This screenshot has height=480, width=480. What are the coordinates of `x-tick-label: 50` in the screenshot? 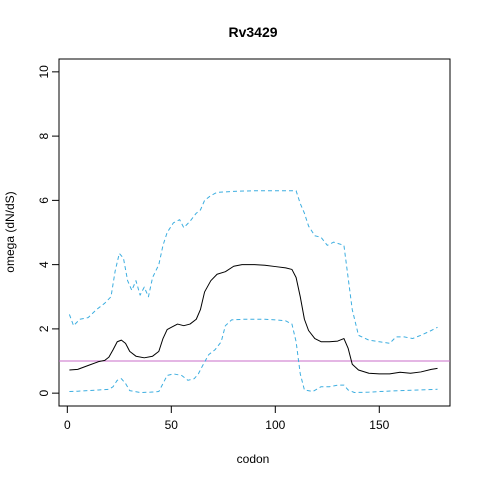 It's located at (172, 425).